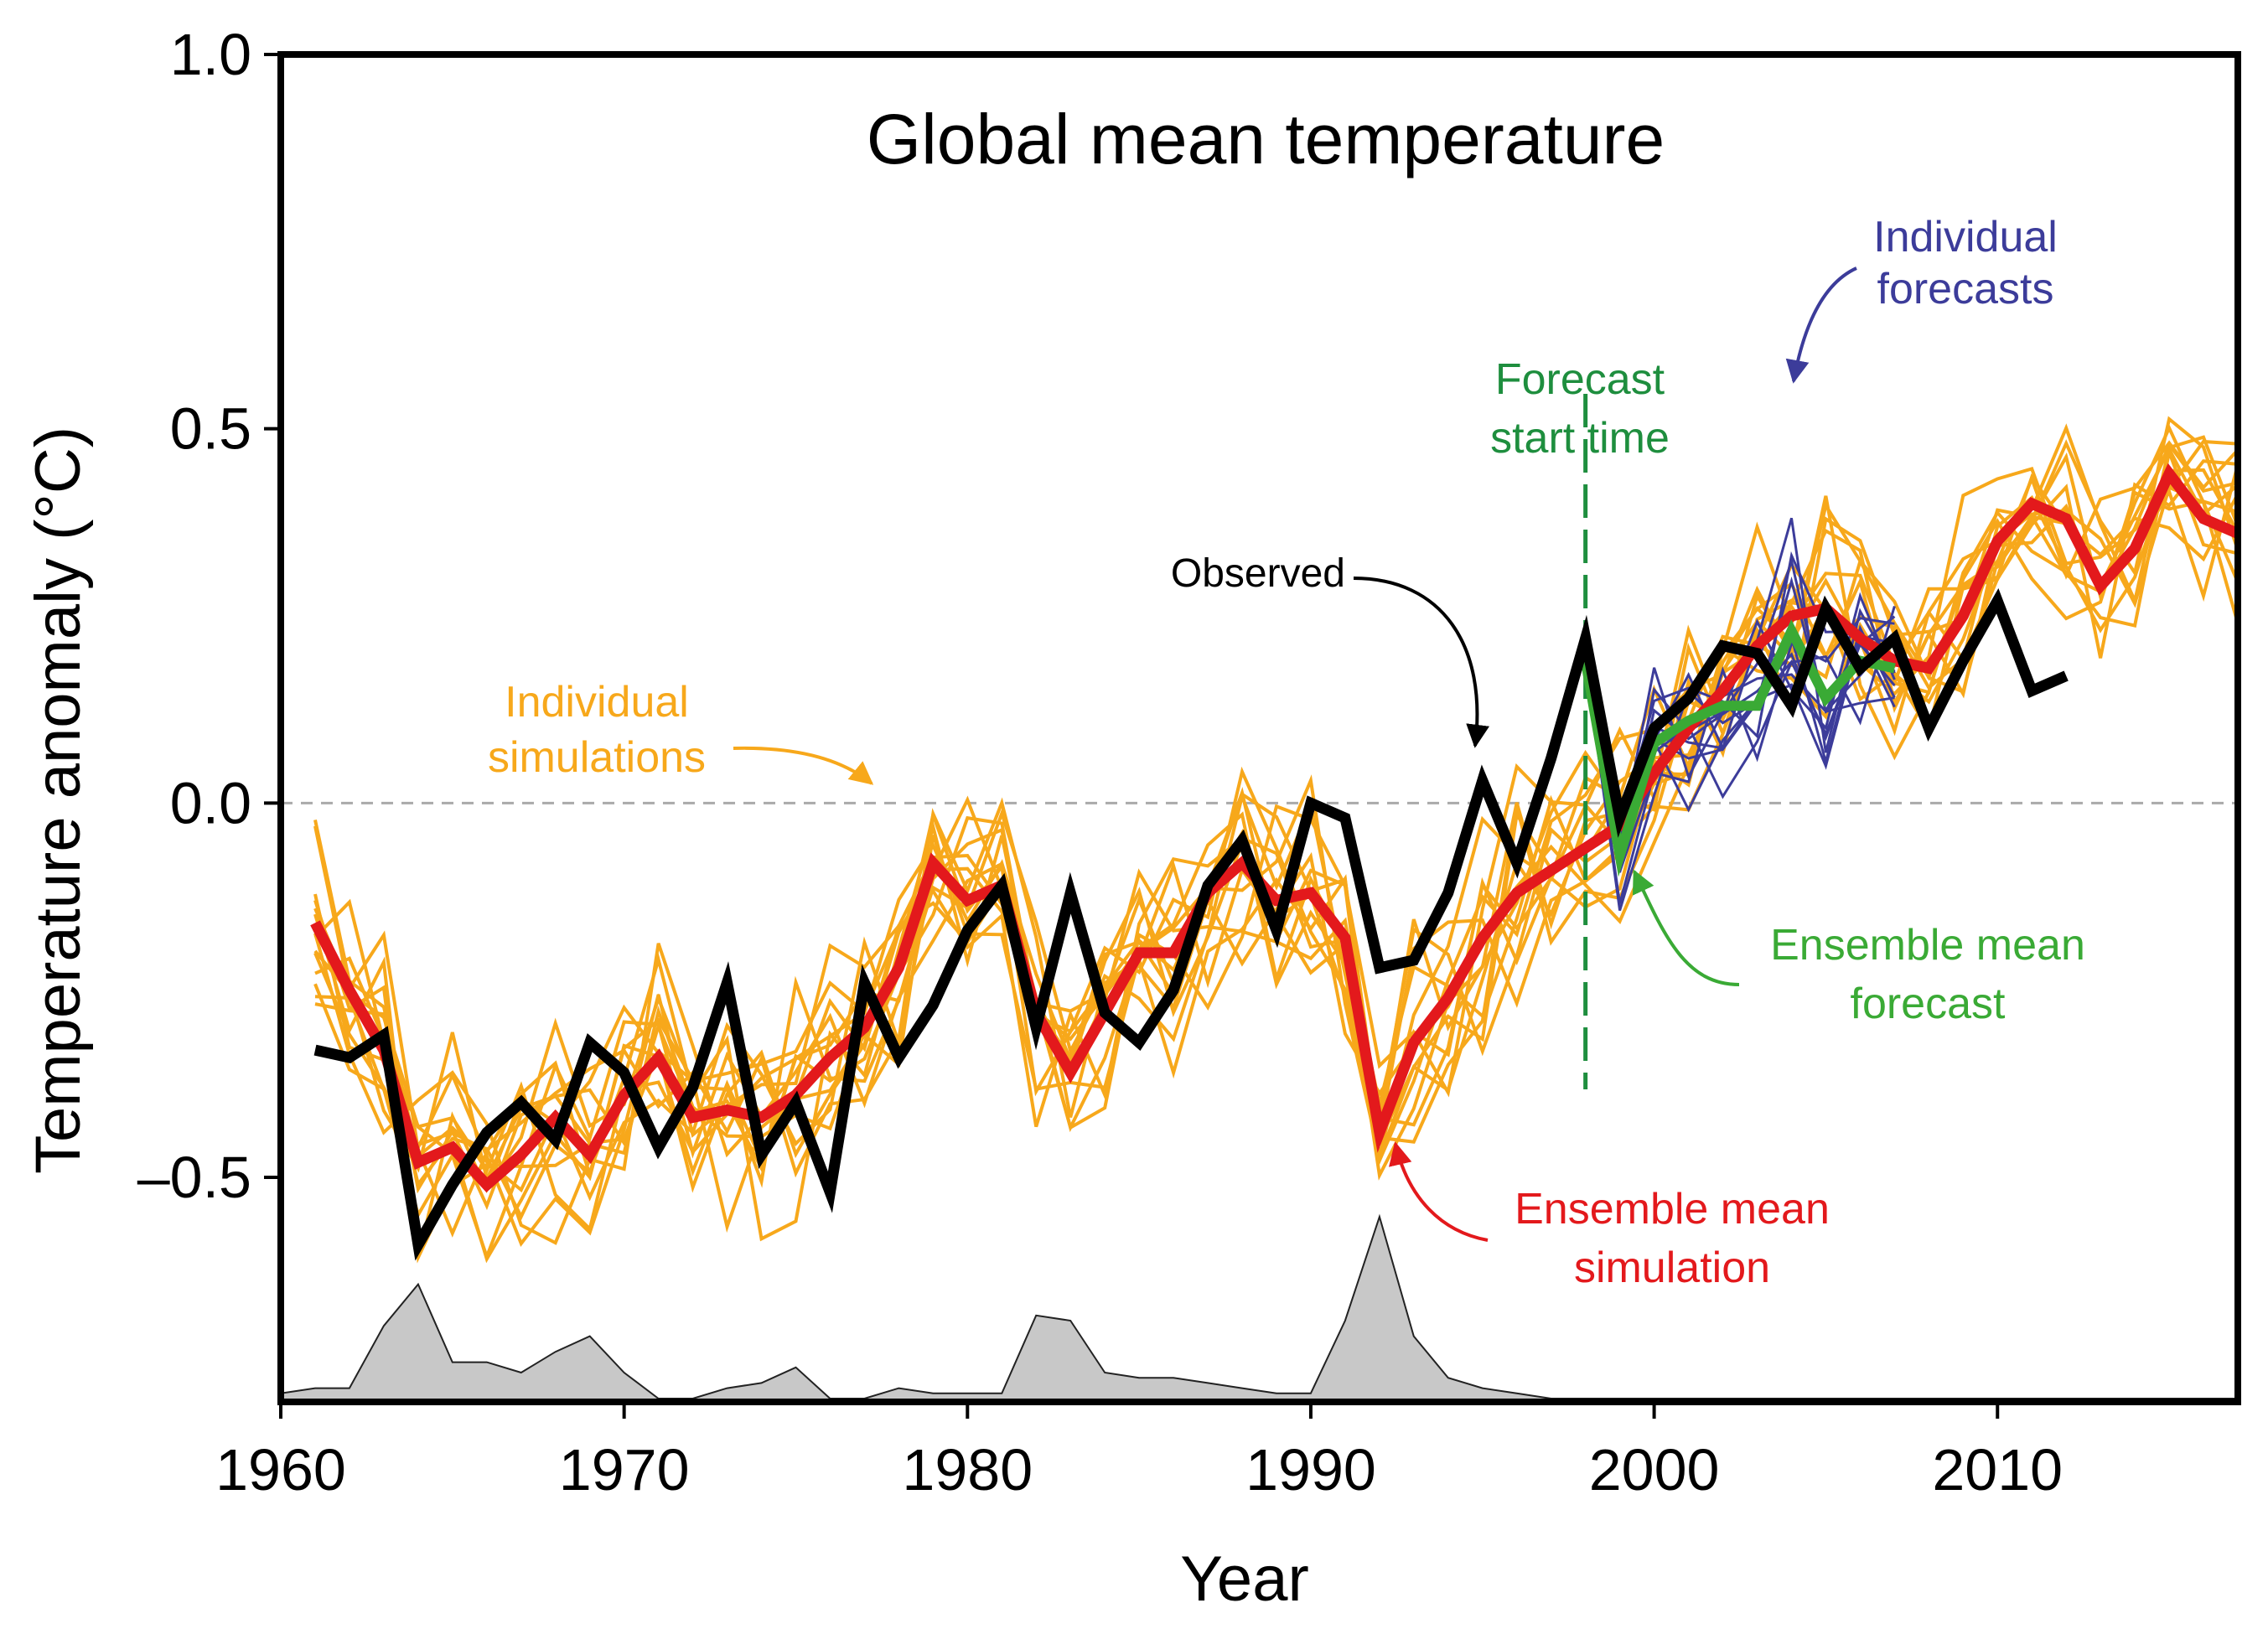 This screenshot has width=2268, height=1629. What do you see at coordinates (1439, 1191) in the screenshot?
I see `arrow-ensemble-mean-simulation` at bounding box center [1439, 1191].